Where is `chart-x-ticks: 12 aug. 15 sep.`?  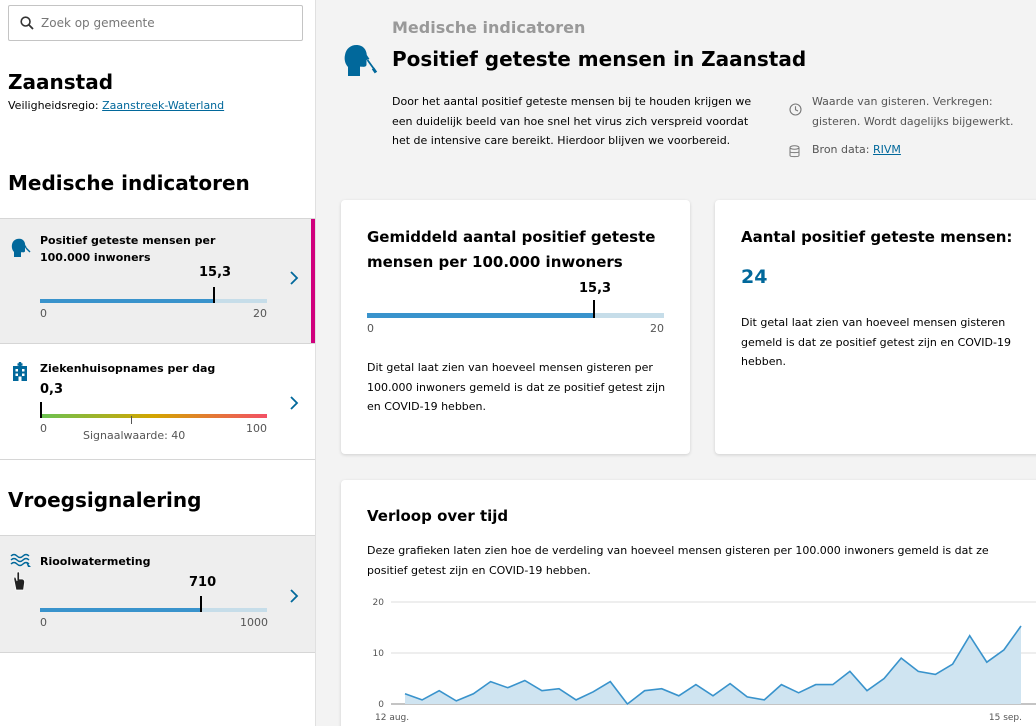
chart-x-ticks: 12 aug. 15 sep. is located at coordinates (698, 718).